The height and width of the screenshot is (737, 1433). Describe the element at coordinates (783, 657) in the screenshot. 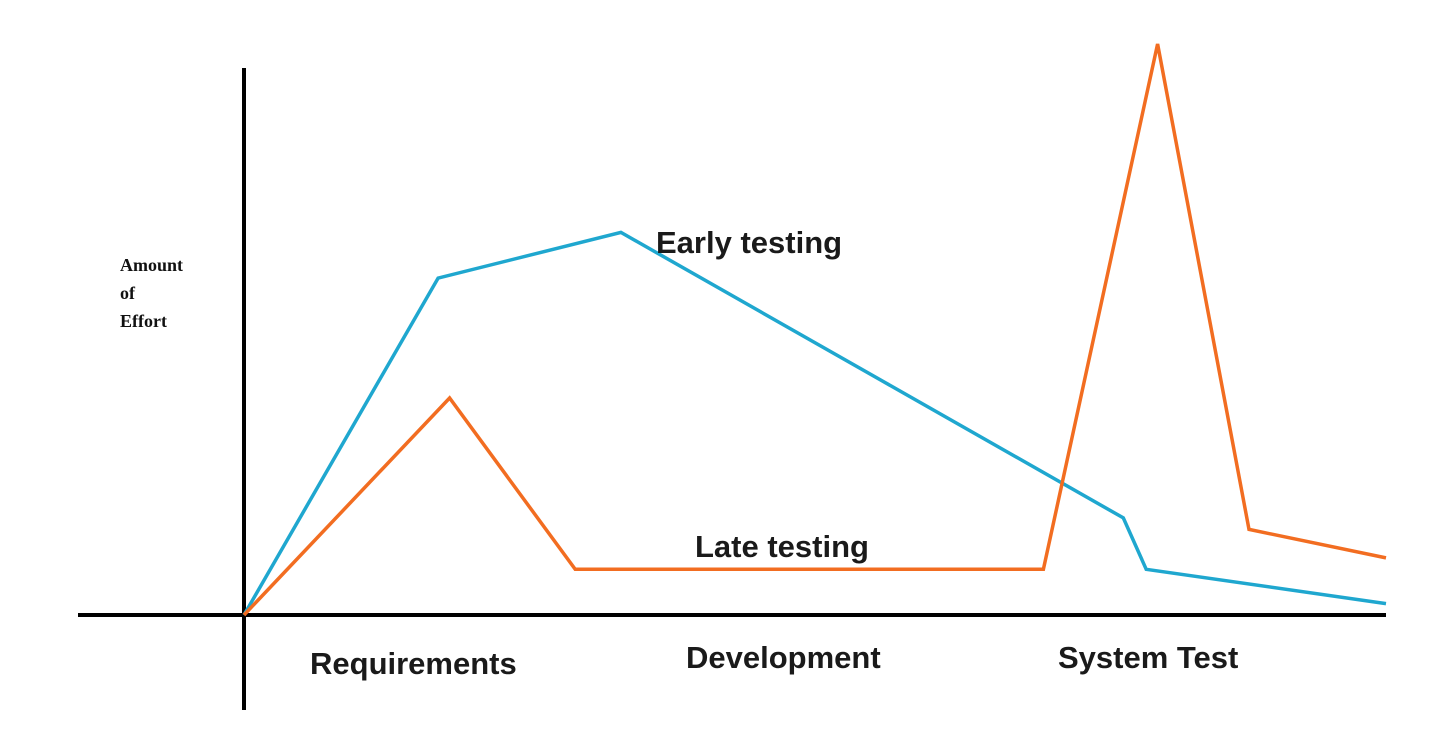

I see `category-label-development: Development` at that location.